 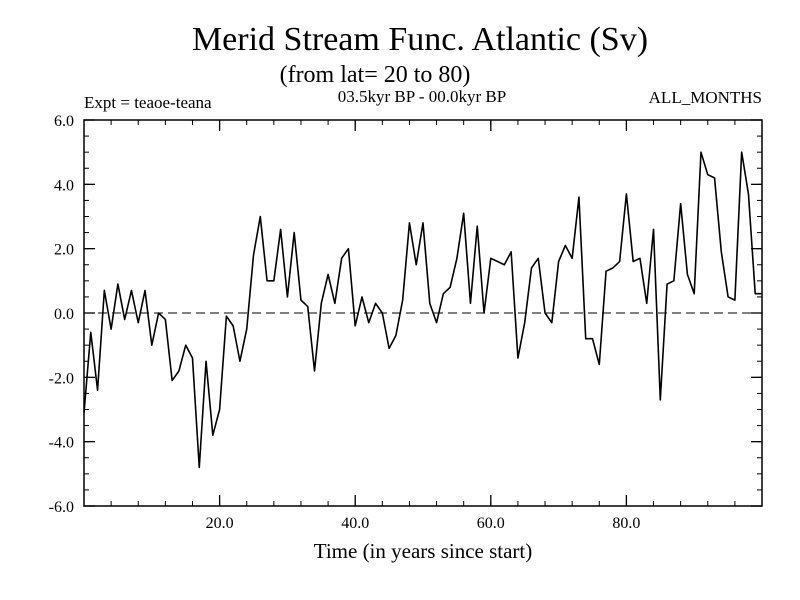 What do you see at coordinates (420, 39) in the screenshot?
I see `chart-title: Merid Stream Func. Atlantic (Sv)` at bounding box center [420, 39].